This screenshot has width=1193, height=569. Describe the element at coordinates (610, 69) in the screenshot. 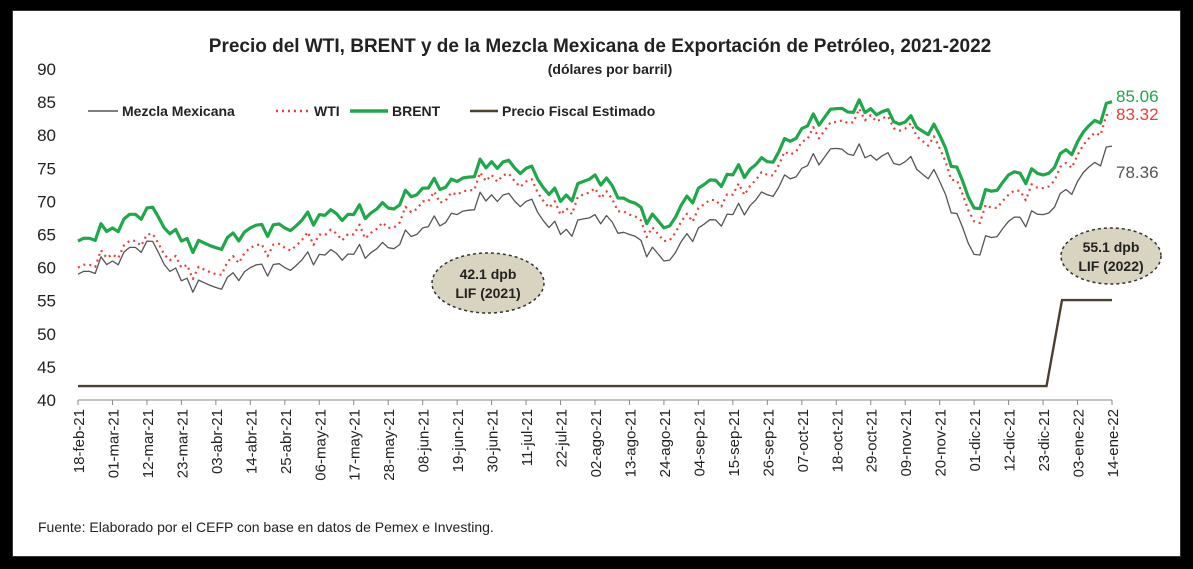

I see `chart-subtitle: (dólares por barril)` at that location.